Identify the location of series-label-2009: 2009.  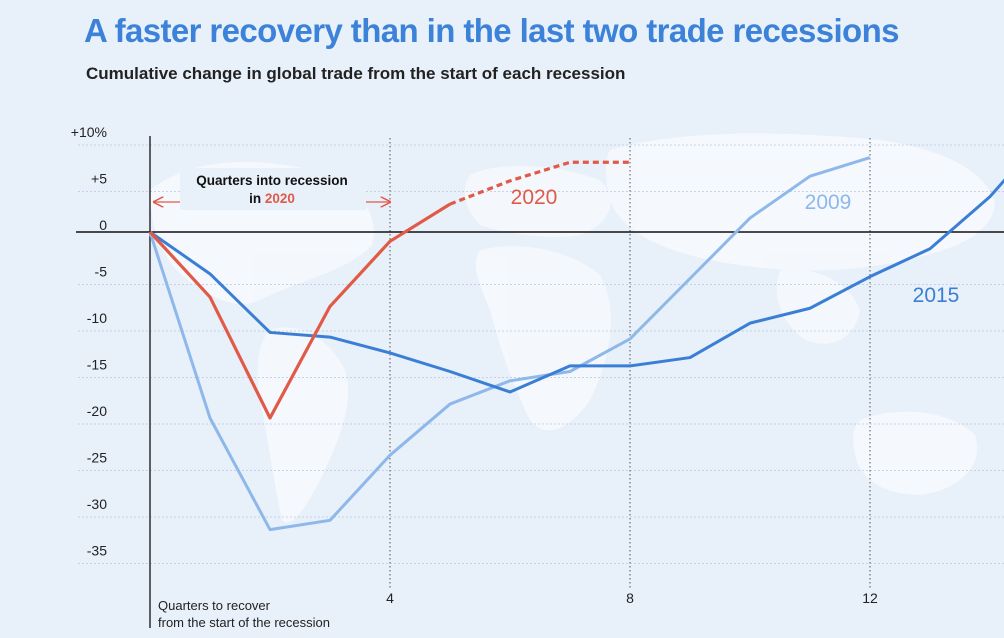
(828, 202).